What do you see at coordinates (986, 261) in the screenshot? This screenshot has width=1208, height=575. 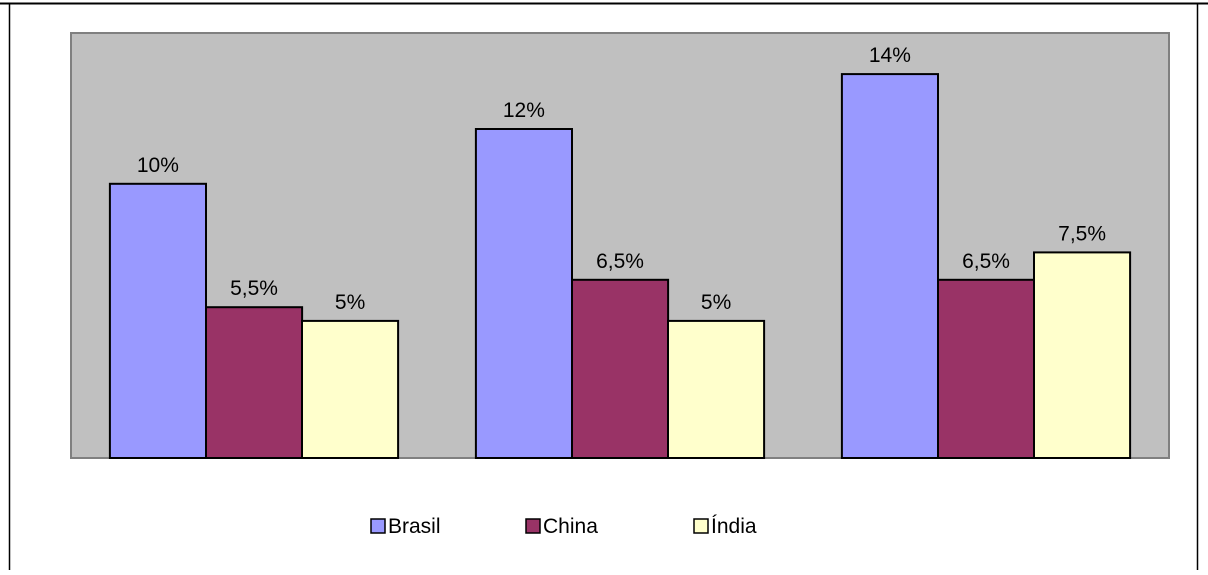 I see `data-label-china-3: 6,5%` at bounding box center [986, 261].